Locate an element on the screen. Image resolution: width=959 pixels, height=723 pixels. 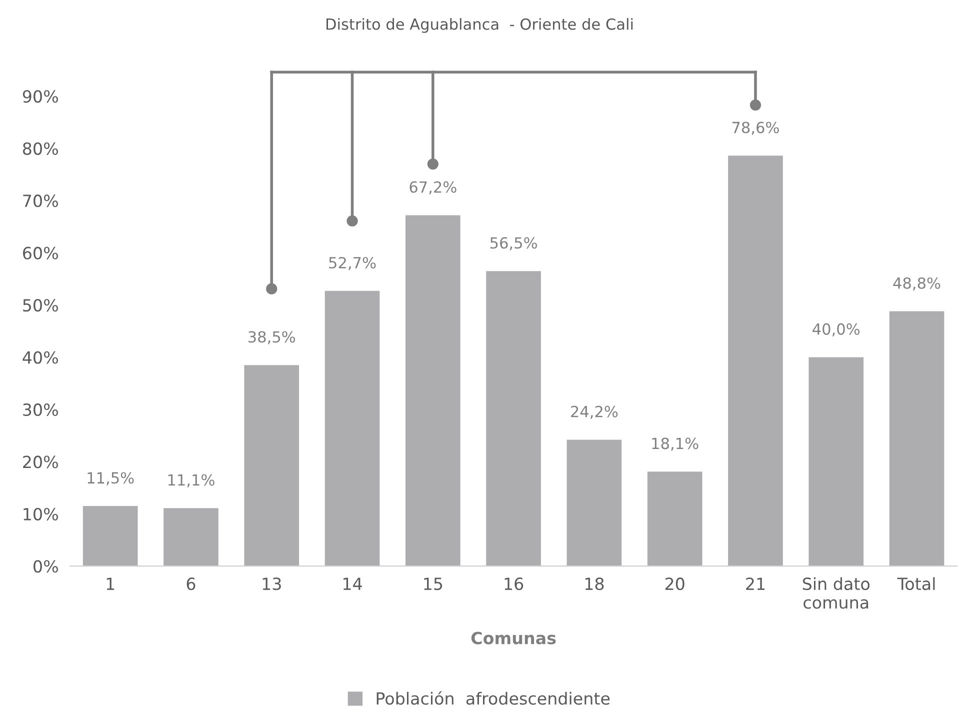
x-tick-label: 15 is located at coordinates (433, 584).